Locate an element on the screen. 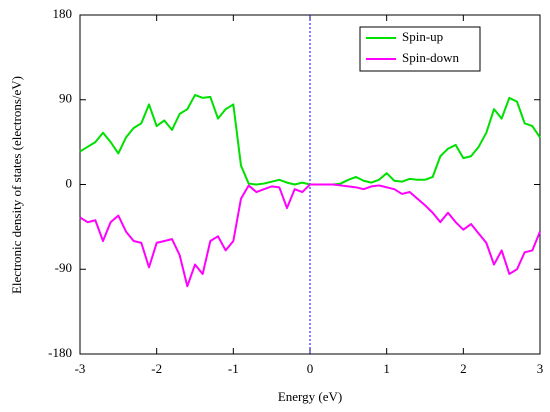 The width and height of the screenshot is (550, 412). x-tick-label: 1 is located at coordinates (386, 368).